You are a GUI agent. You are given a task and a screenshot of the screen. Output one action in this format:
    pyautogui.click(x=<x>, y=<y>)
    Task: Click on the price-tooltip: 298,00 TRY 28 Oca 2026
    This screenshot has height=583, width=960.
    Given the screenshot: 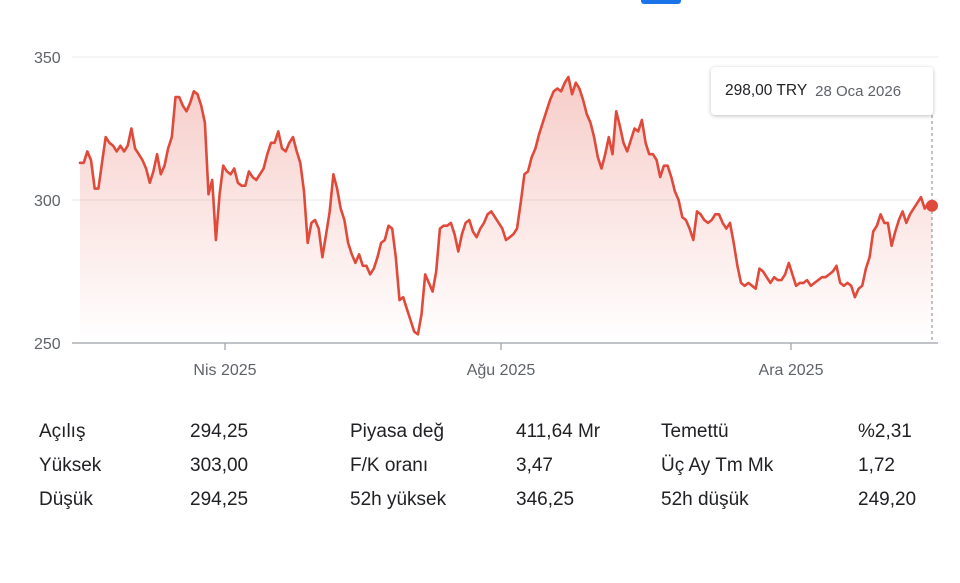 What is the action you would take?
    pyautogui.click(x=822, y=91)
    